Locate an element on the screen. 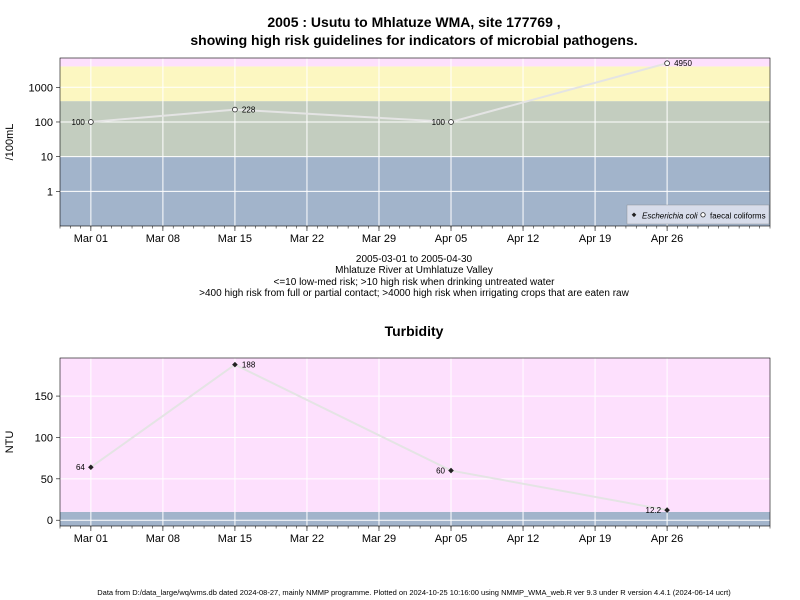 This screenshot has height=600, width=800. y-tick-label-1: 50 is located at coordinates (47, 480).